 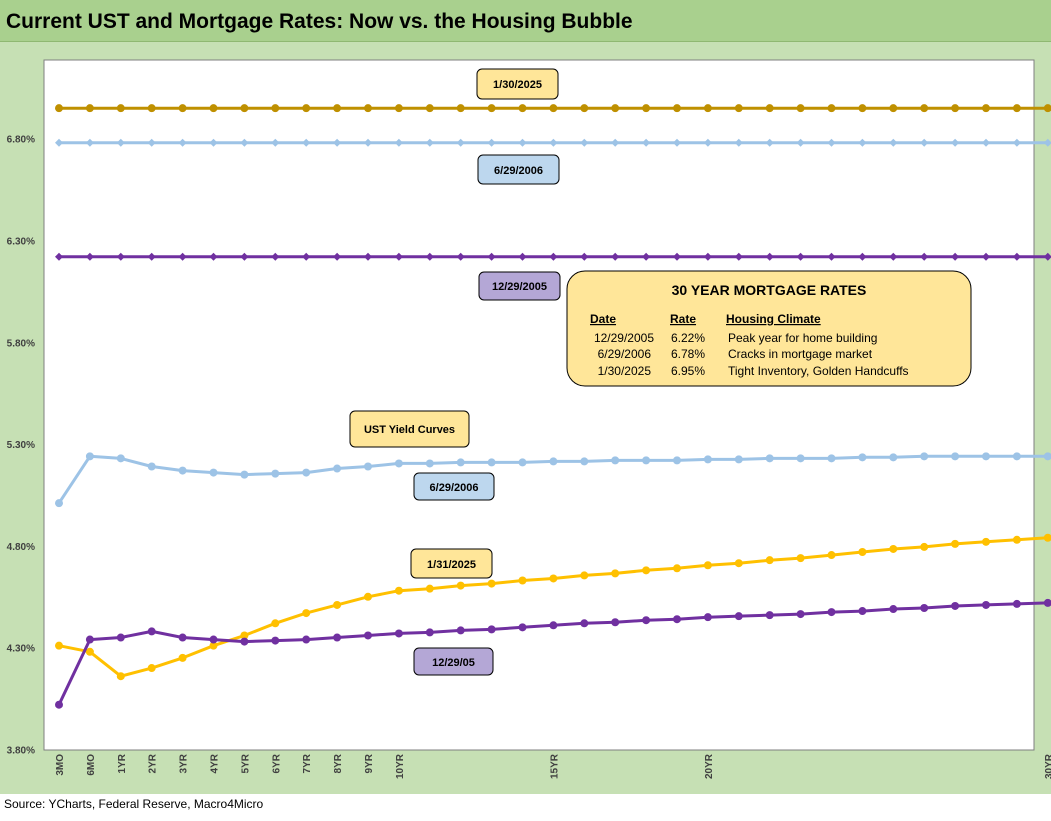 What do you see at coordinates (184, 763) in the screenshot?
I see `x-tick-label: 3YR` at bounding box center [184, 763].